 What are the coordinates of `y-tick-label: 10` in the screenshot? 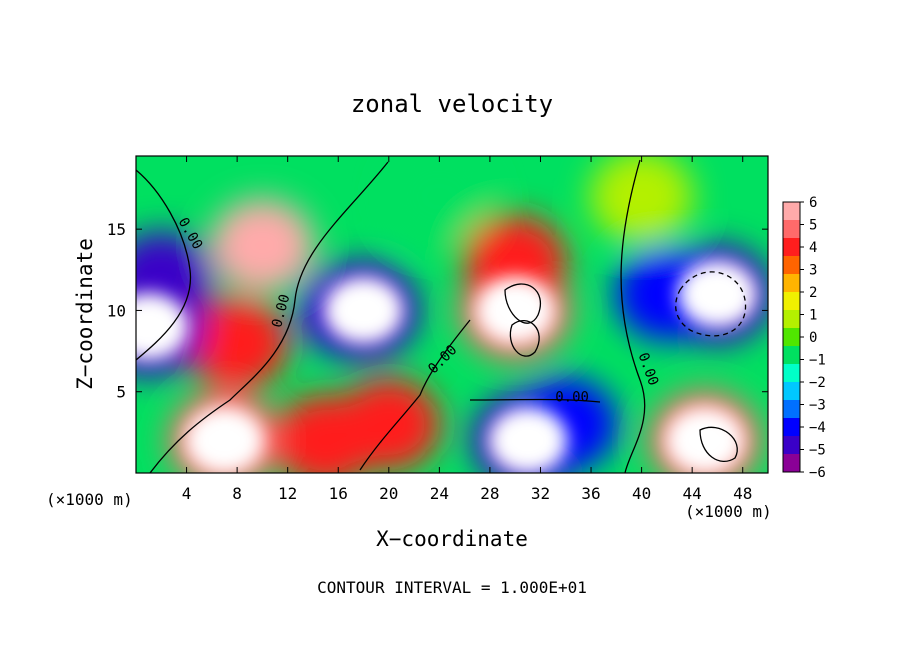 It's located at (116, 310).